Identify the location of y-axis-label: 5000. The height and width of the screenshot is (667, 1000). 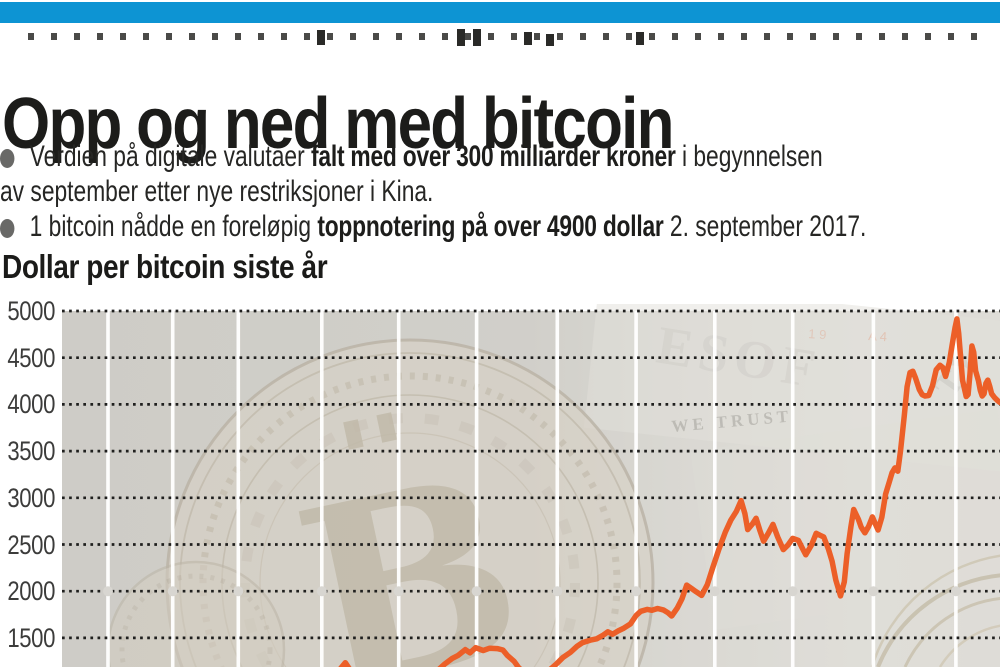
(31, 311).